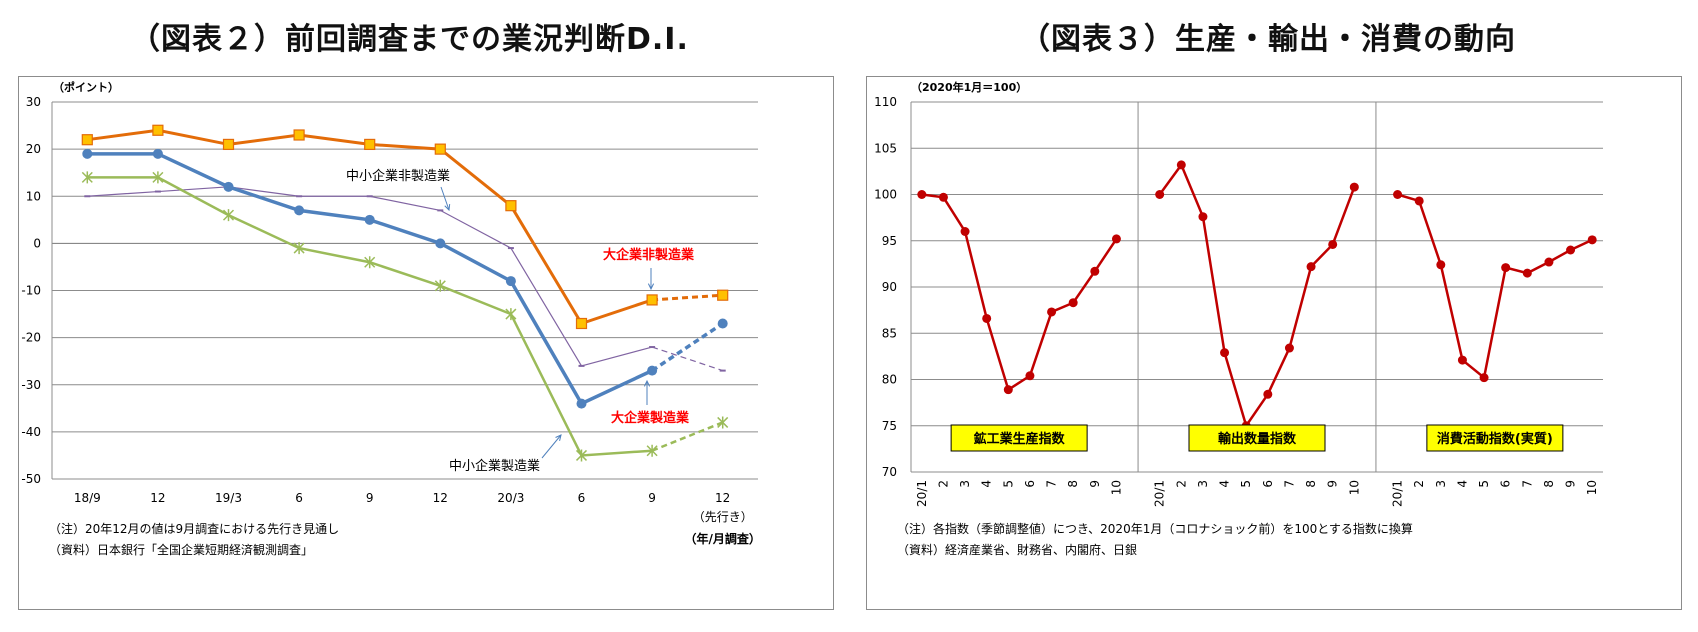 The width and height of the screenshot is (1698, 632). I want to click on y-tick-label: -30, so click(31, 385).